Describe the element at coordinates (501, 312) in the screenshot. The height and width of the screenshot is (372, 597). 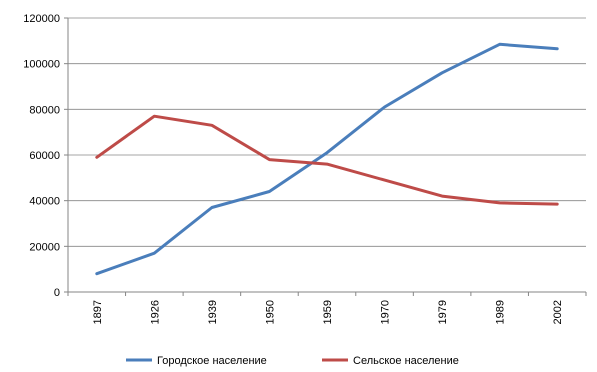
I see `x-tick-label: 1989` at that location.